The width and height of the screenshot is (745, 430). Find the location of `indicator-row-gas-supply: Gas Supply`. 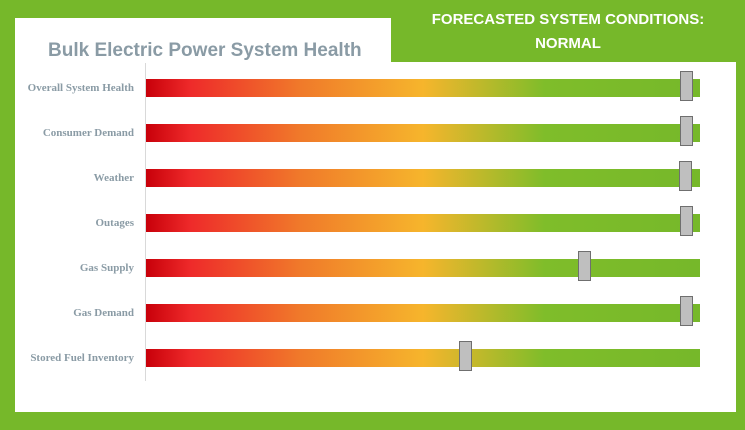

indicator-row-gas-supply: Gas Supply is located at coordinates (372, 266).